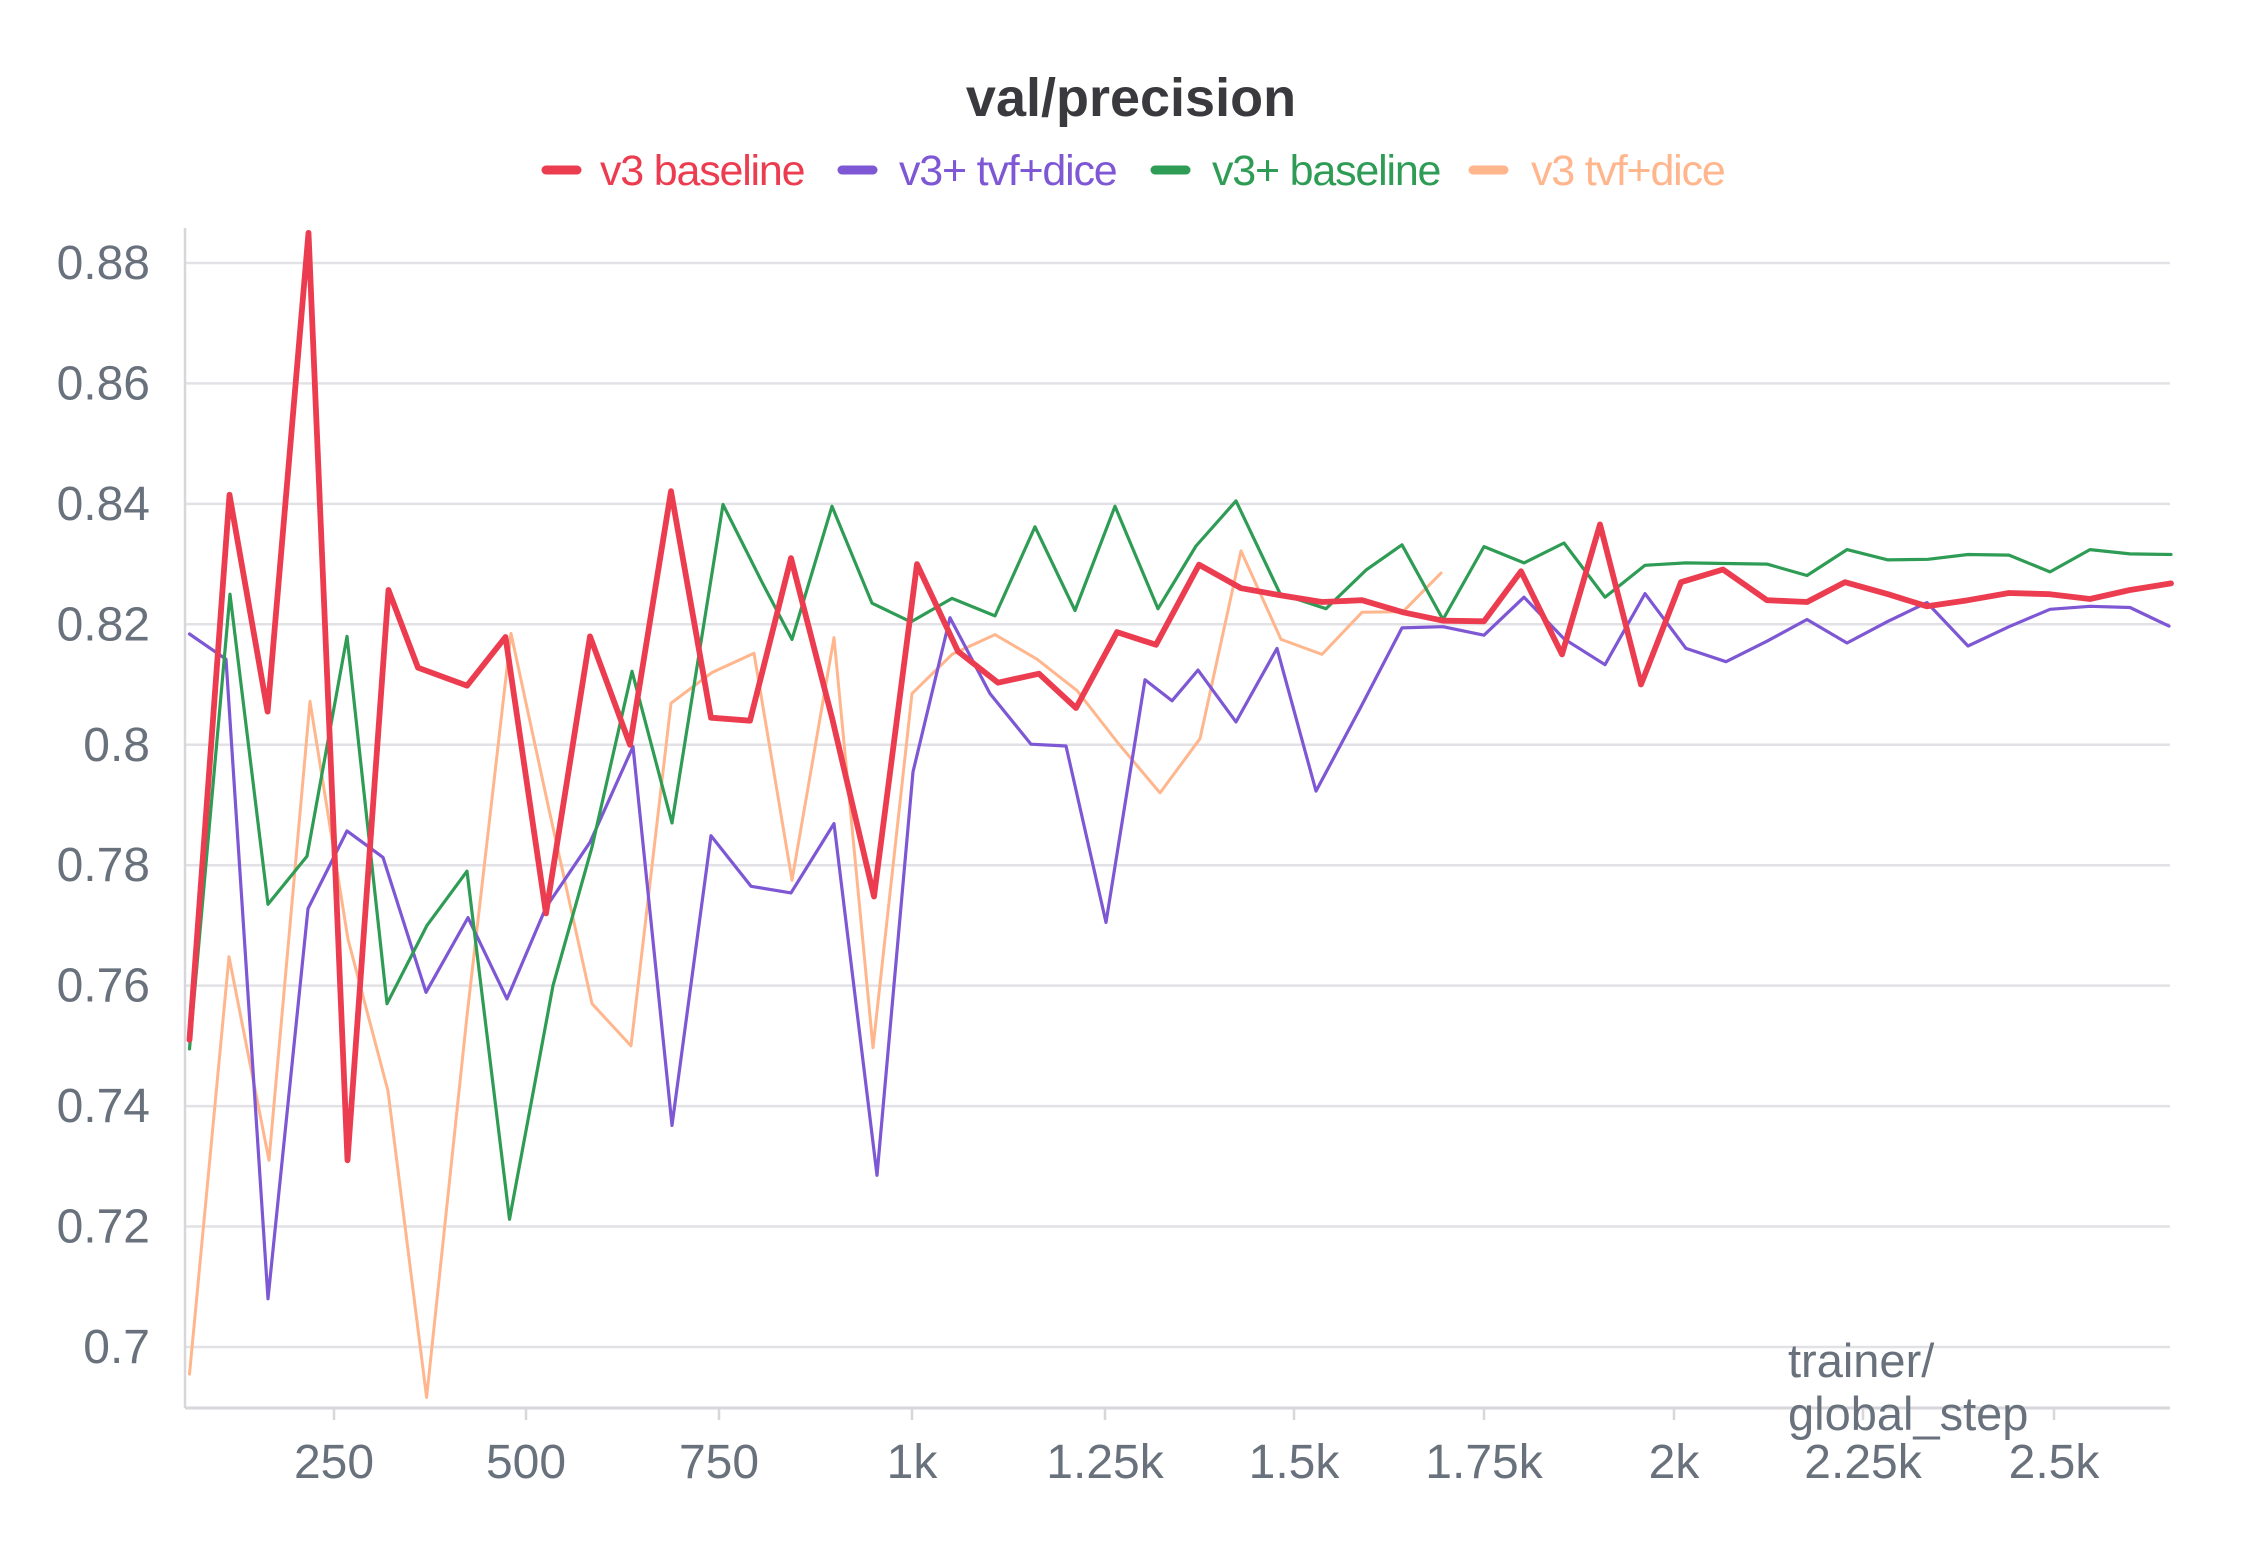  What do you see at coordinates (103, 383) in the screenshot?
I see `svg-text: 0.86` at bounding box center [103, 383].